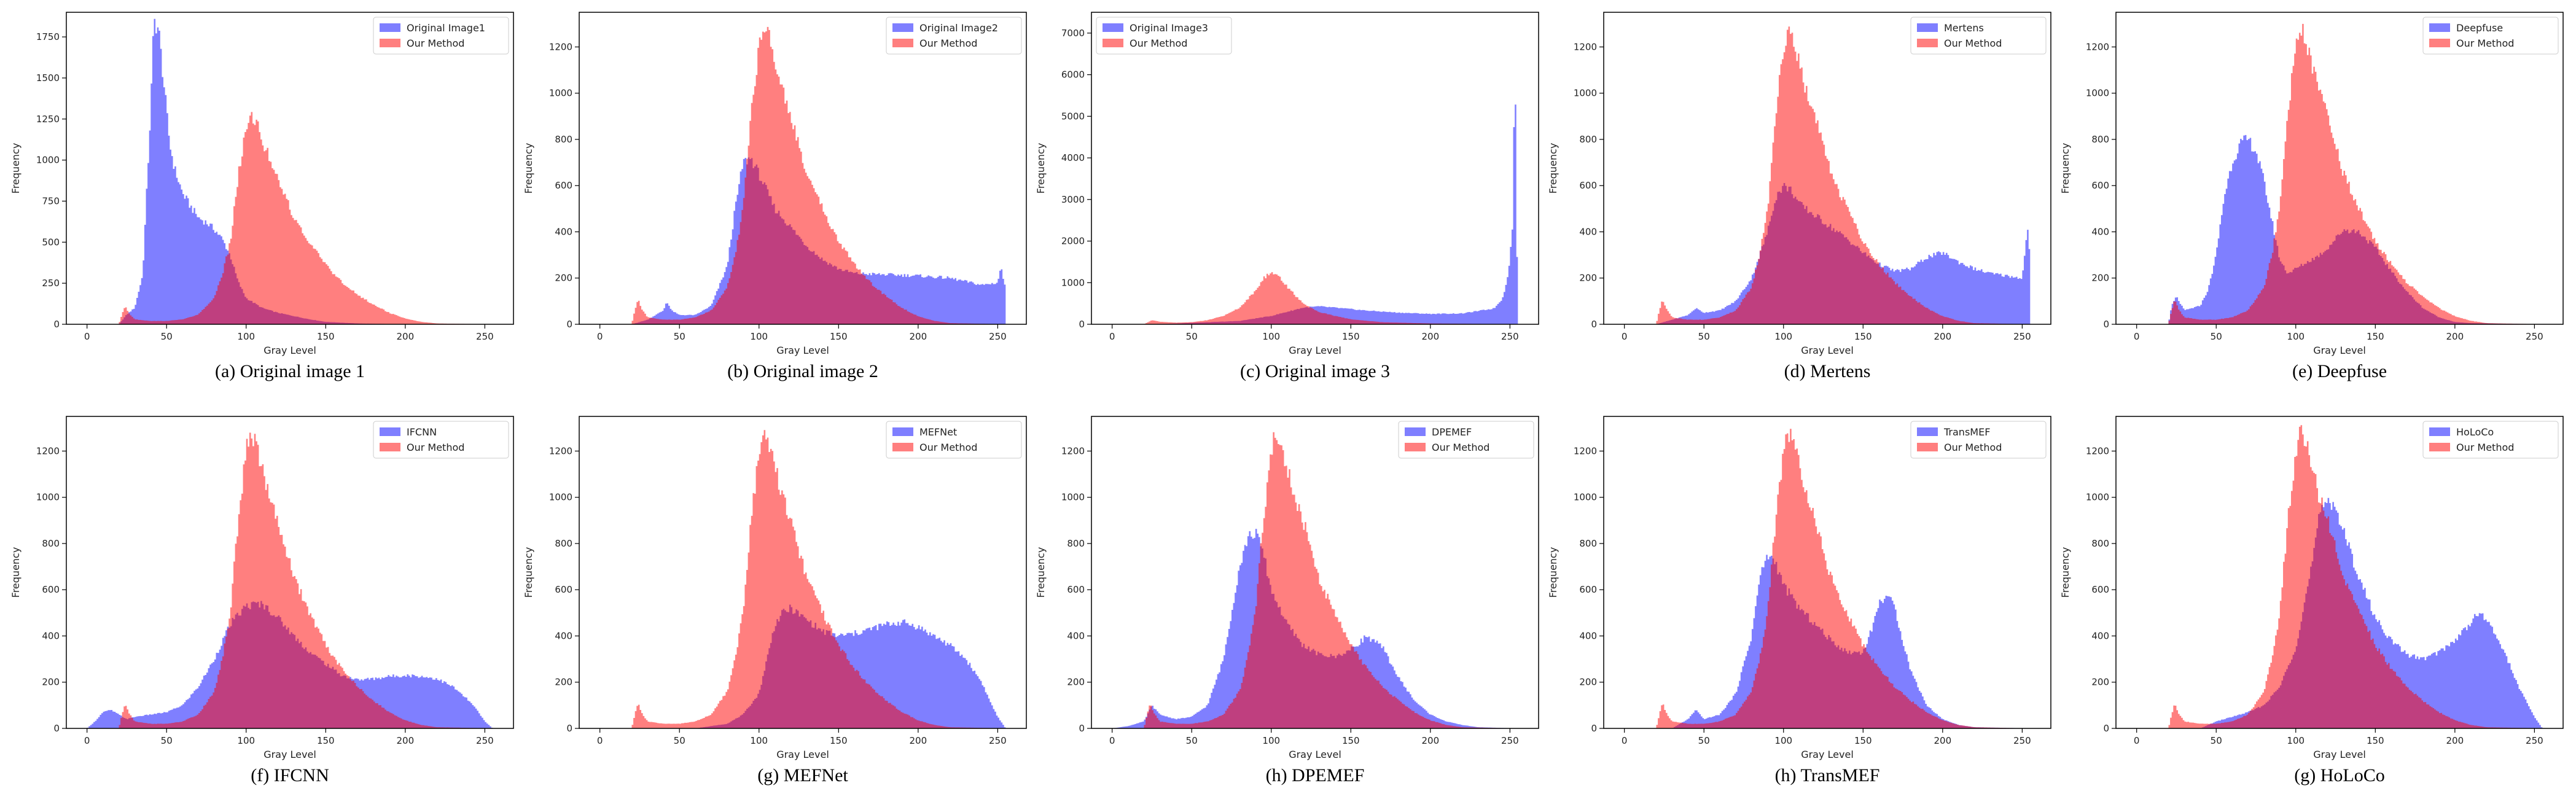 This screenshot has height=807, width=2576. I want to click on panel-caption: (g) MEFNet, so click(802, 775).